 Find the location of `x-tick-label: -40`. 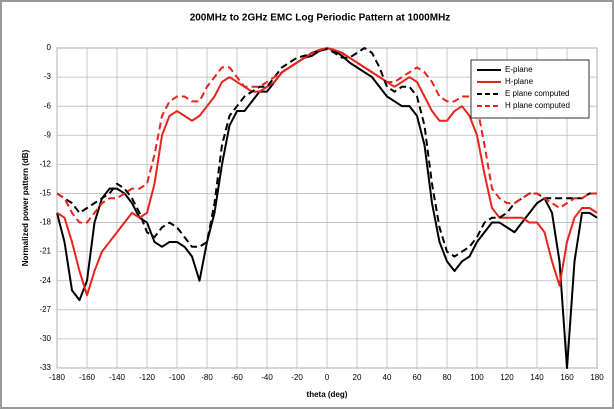

x-tick-label: -40 is located at coordinates (267, 377).